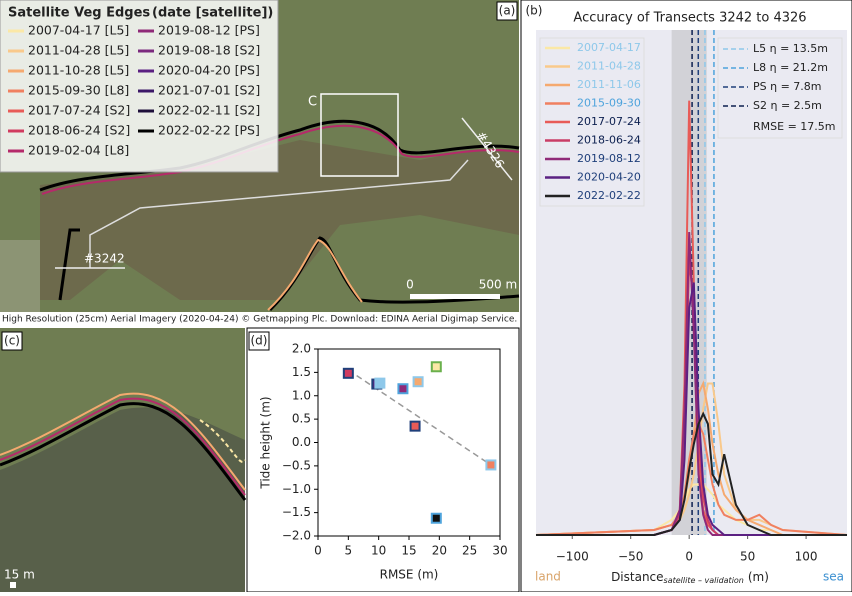 The width and height of the screenshot is (852, 596). What do you see at coordinates (20, 276) in the screenshot?
I see `urban` at bounding box center [20, 276].